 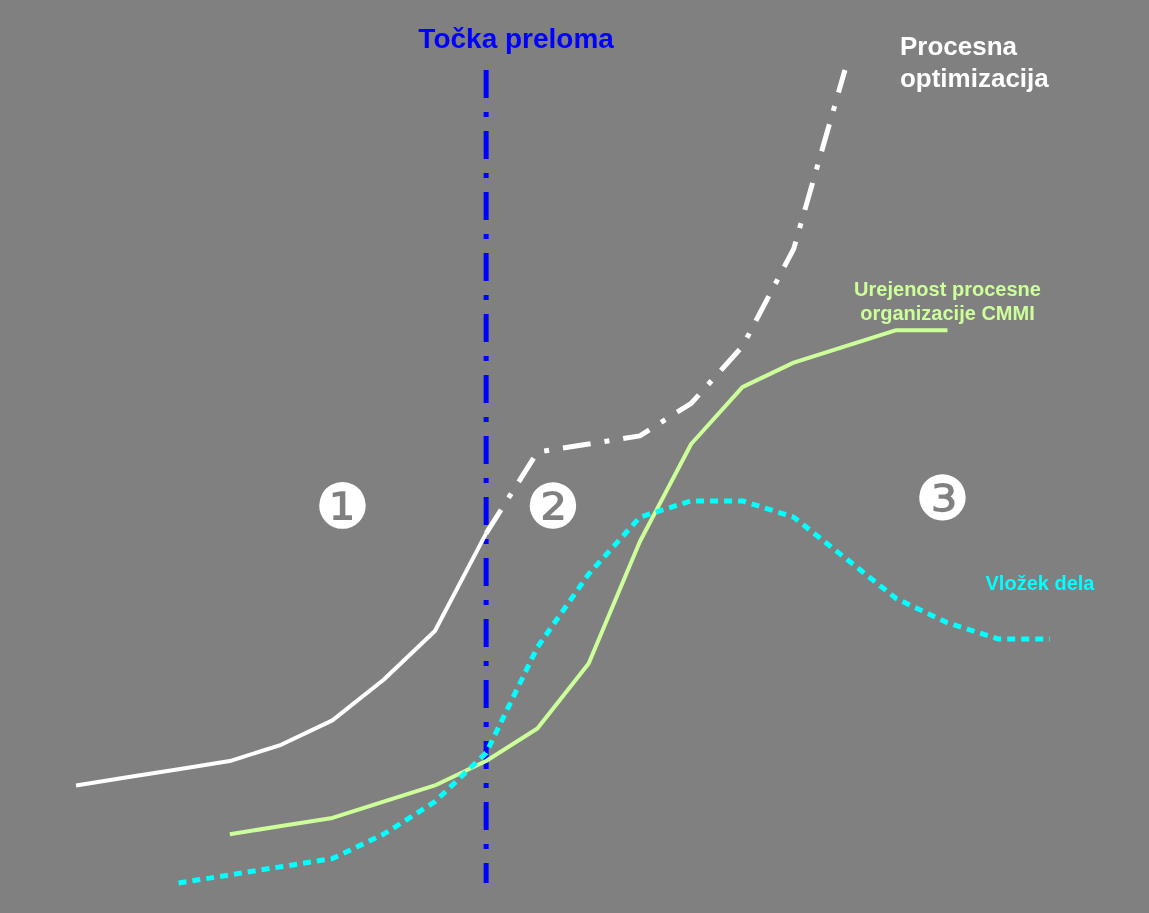 What do you see at coordinates (552, 507) in the screenshot?
I see `annotation: ❷` at bounding box center [552, 507].